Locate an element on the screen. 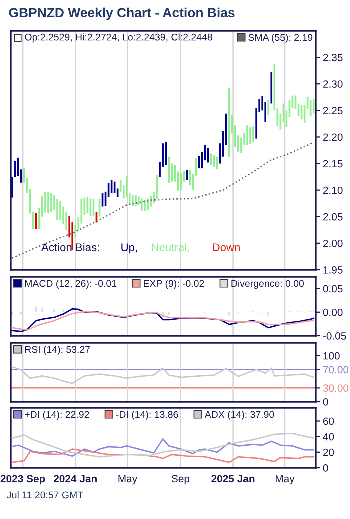  y-tick-label: 2.00 is located at coordinates (333, 244).